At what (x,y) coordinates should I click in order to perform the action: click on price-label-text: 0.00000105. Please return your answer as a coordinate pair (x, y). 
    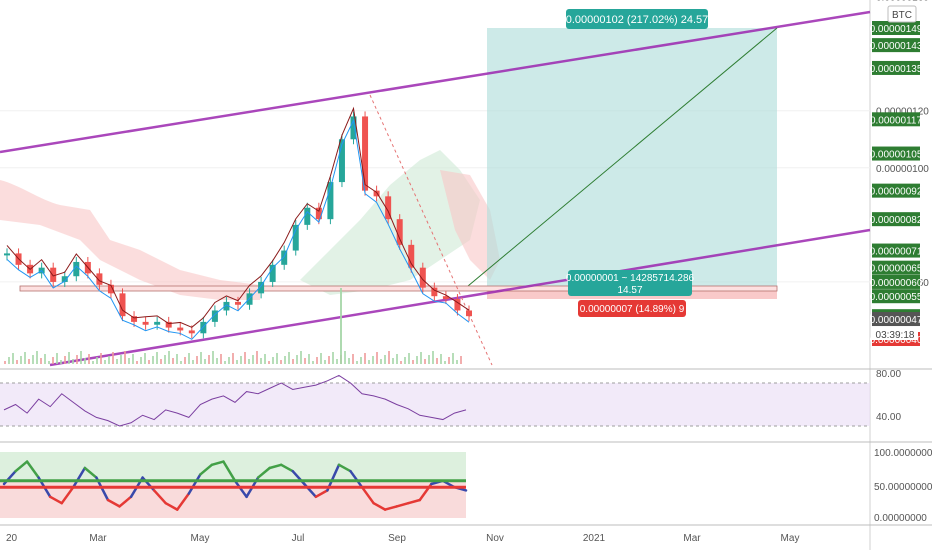
    Looking at the image, I should click on (896, 155).